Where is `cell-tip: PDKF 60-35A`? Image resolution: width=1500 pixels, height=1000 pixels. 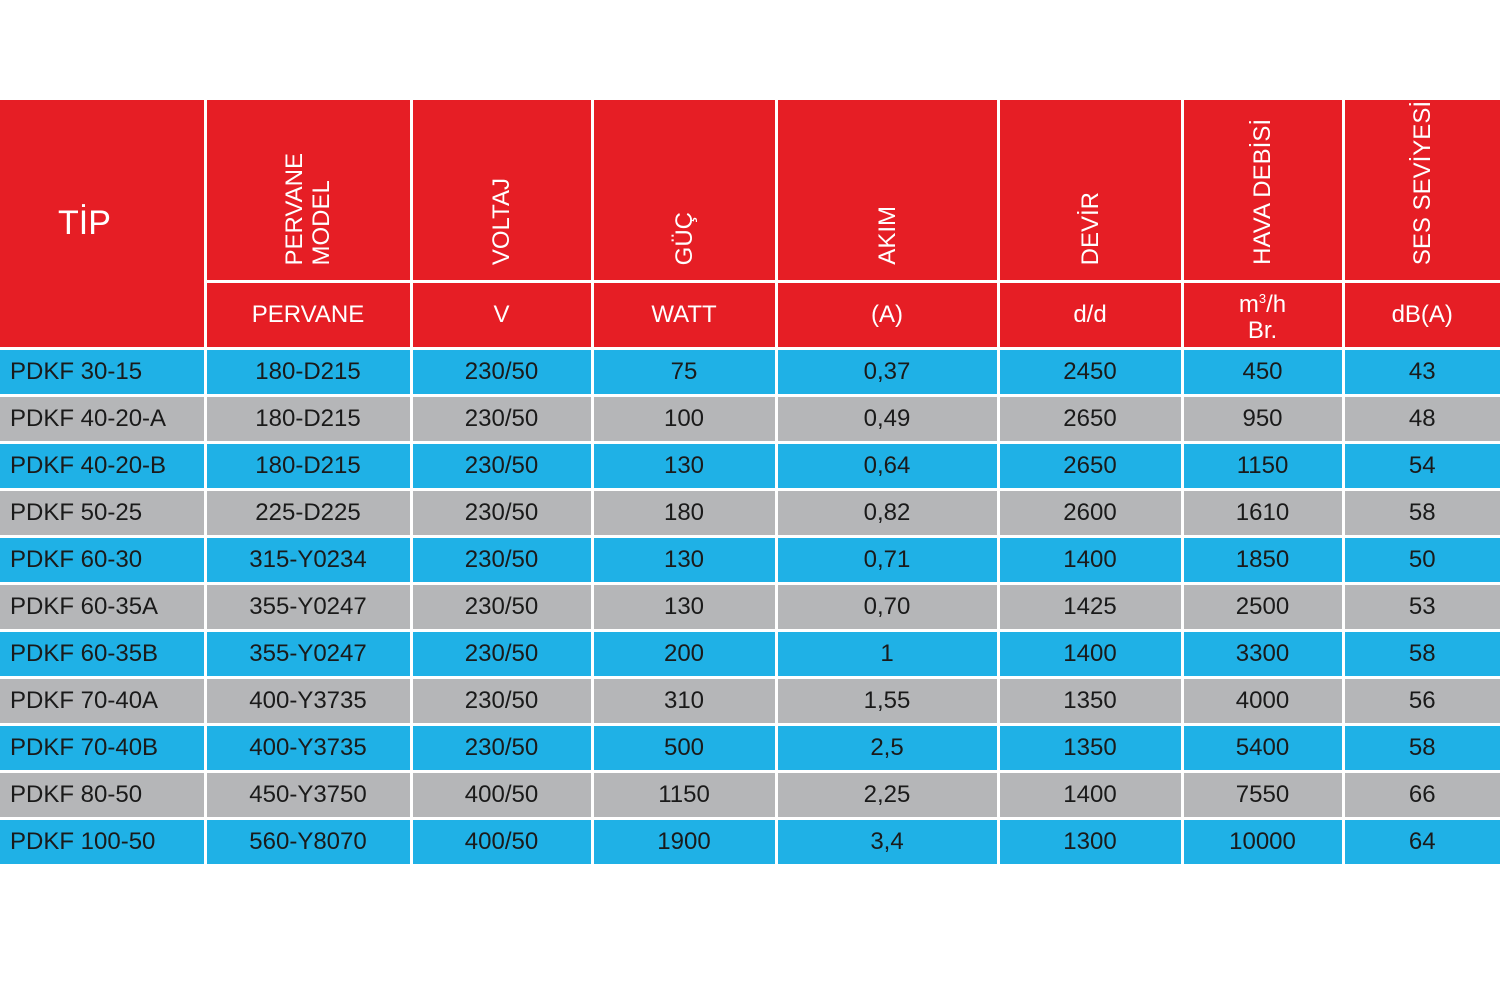
cell-tip: PDKF 60-35A is located at coordinates (103, 607).